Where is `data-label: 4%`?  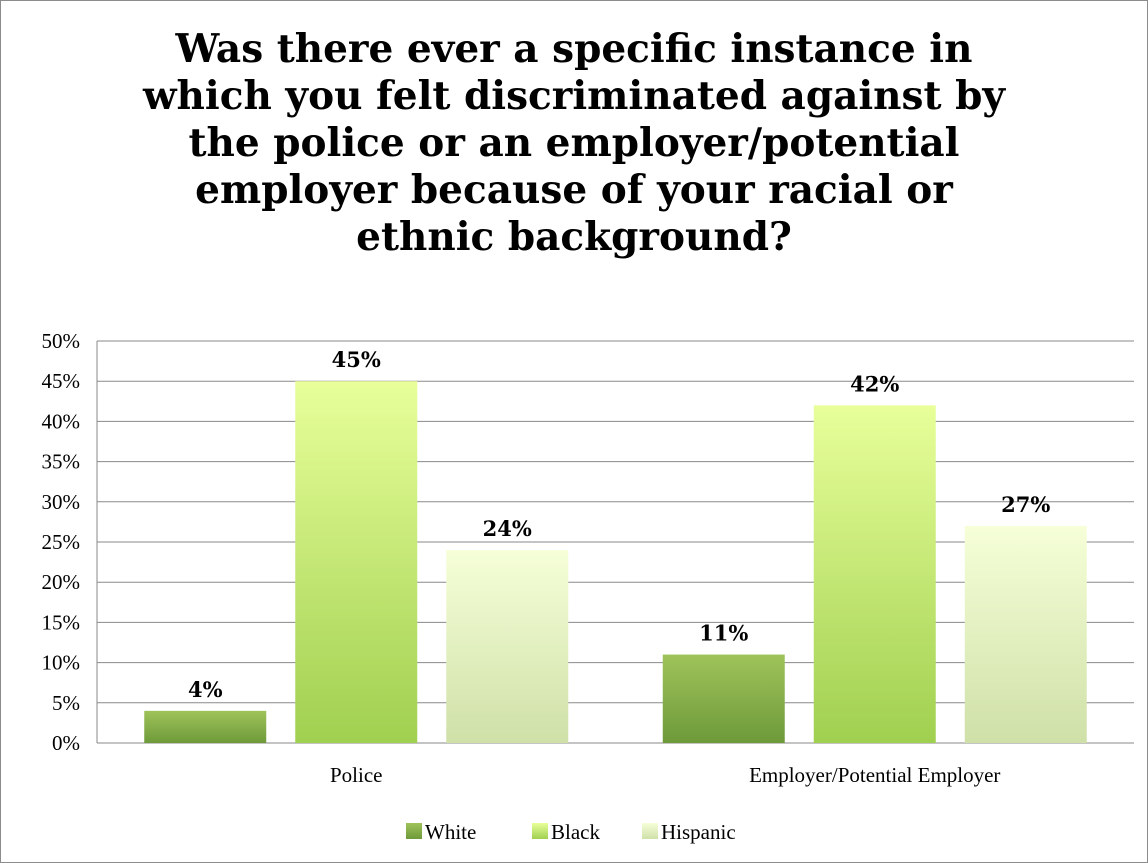 data-label: 4% is located at coordinates (205, 689).